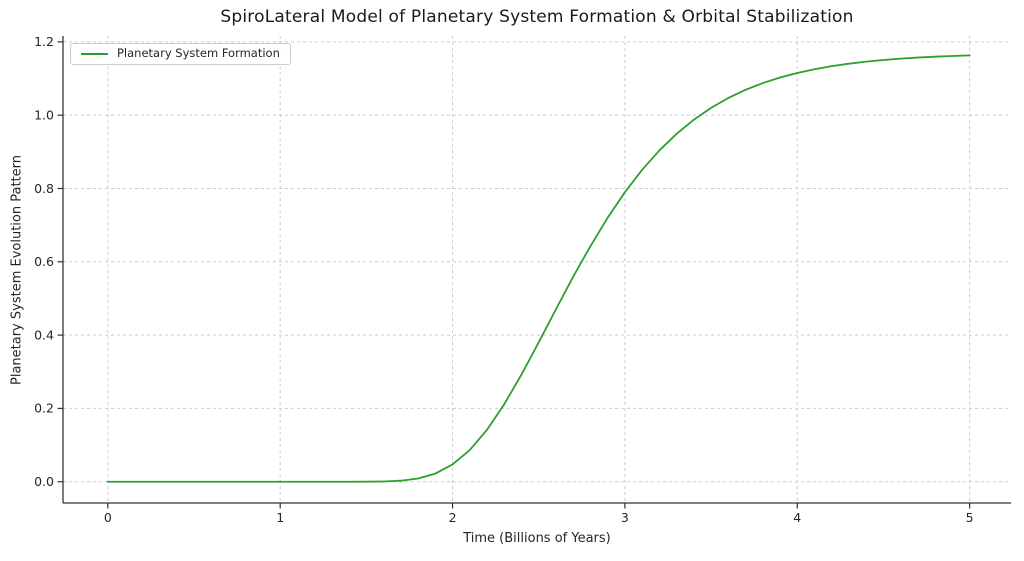  What do you see at coordinates (970, 517) in the screenshot?
I see `x-tick-label: 5` at bounding box center [970, 517].